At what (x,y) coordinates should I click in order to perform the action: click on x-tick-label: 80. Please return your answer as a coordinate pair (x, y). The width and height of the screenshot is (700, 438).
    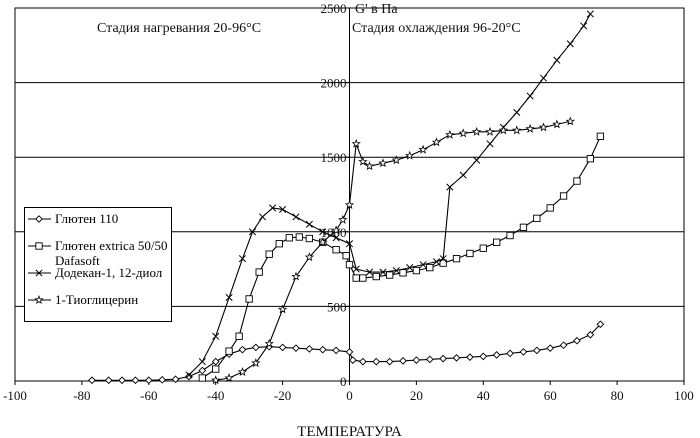
    Looking at the image, I should click on (617, 395).